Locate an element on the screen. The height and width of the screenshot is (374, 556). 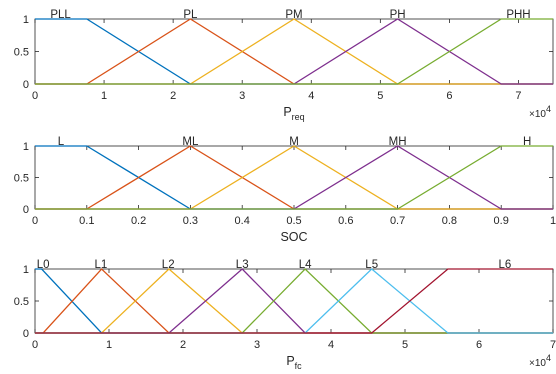
chart1-mf-label-pl: PL is located at coordinates (190, 15).